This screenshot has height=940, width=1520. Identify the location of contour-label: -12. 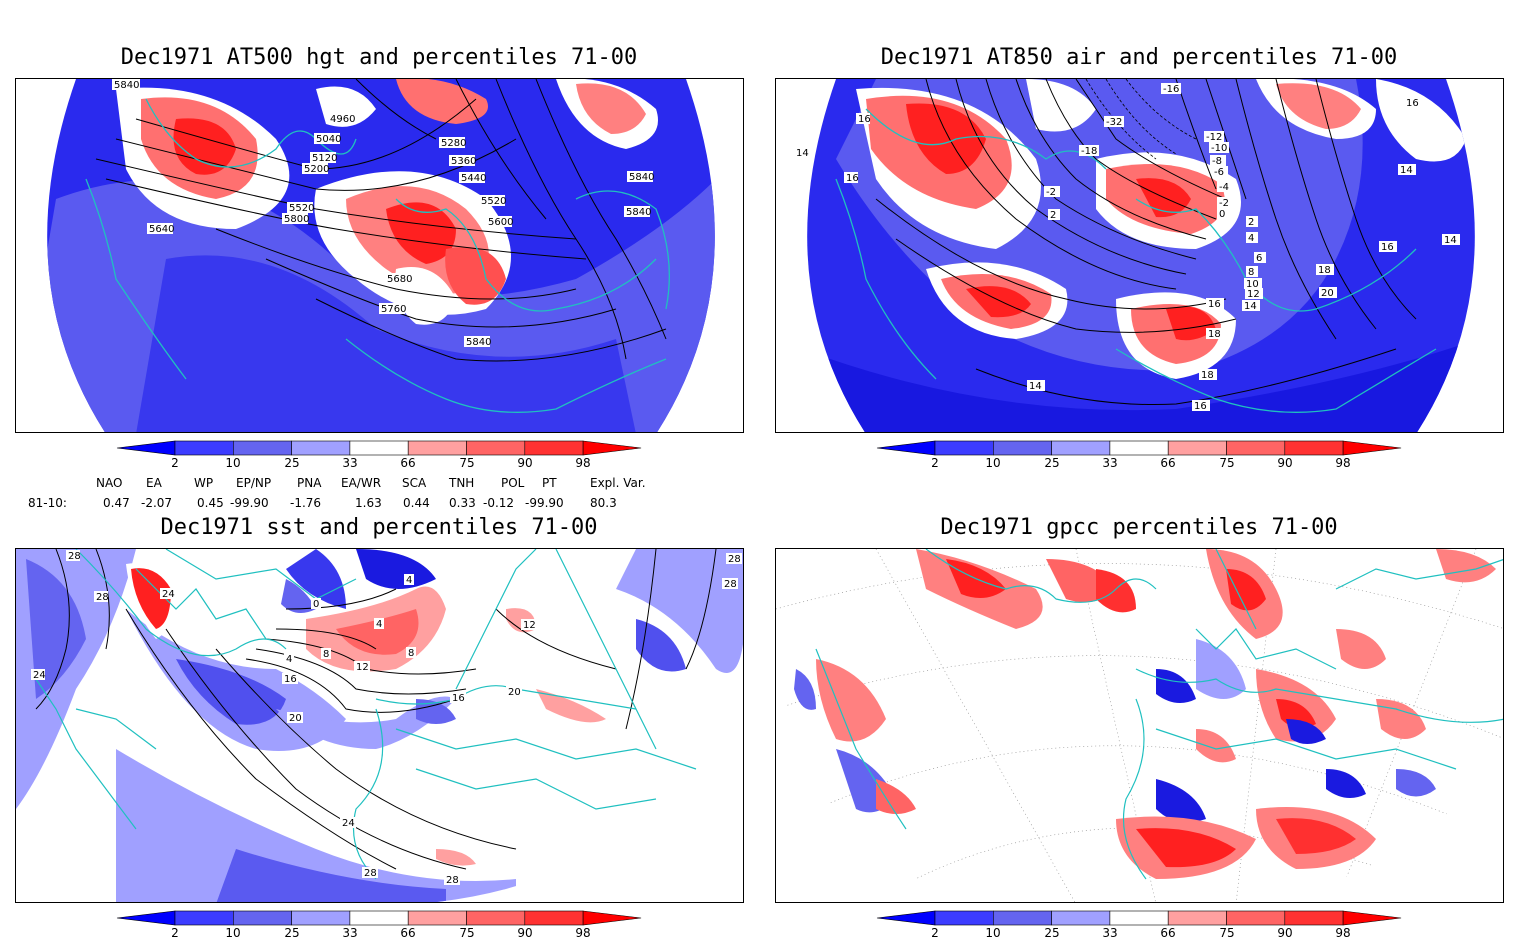
(1214, 137).